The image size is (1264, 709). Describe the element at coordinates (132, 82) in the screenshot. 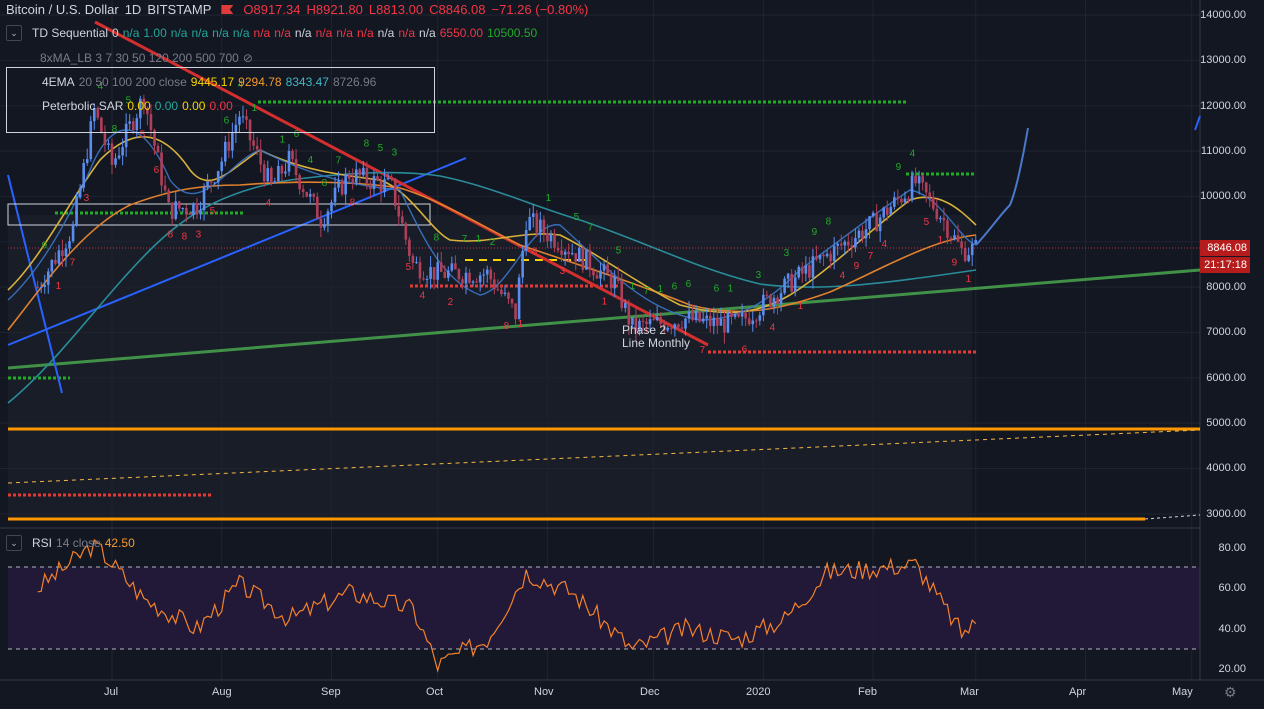

I see `ema-params: 20 50 100 200 close` at that location.